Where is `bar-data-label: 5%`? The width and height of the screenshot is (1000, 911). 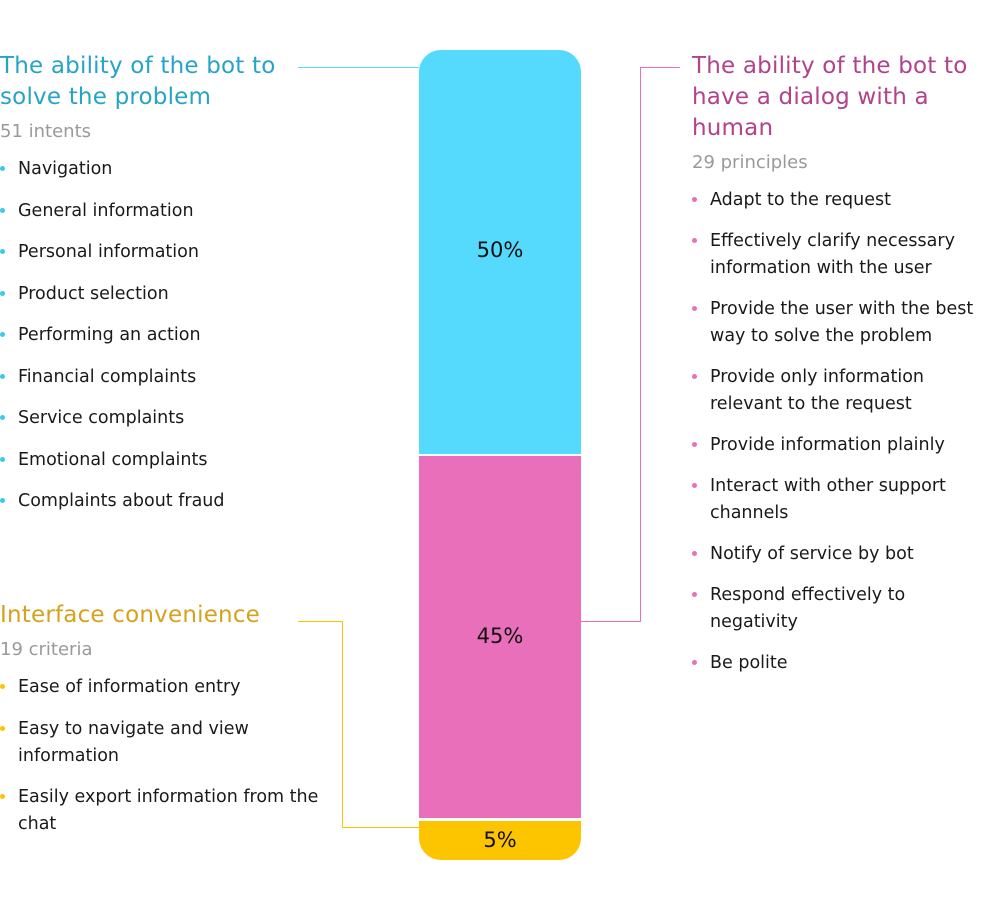 bar-data-label: 5% is located at coordinates (500, 840).